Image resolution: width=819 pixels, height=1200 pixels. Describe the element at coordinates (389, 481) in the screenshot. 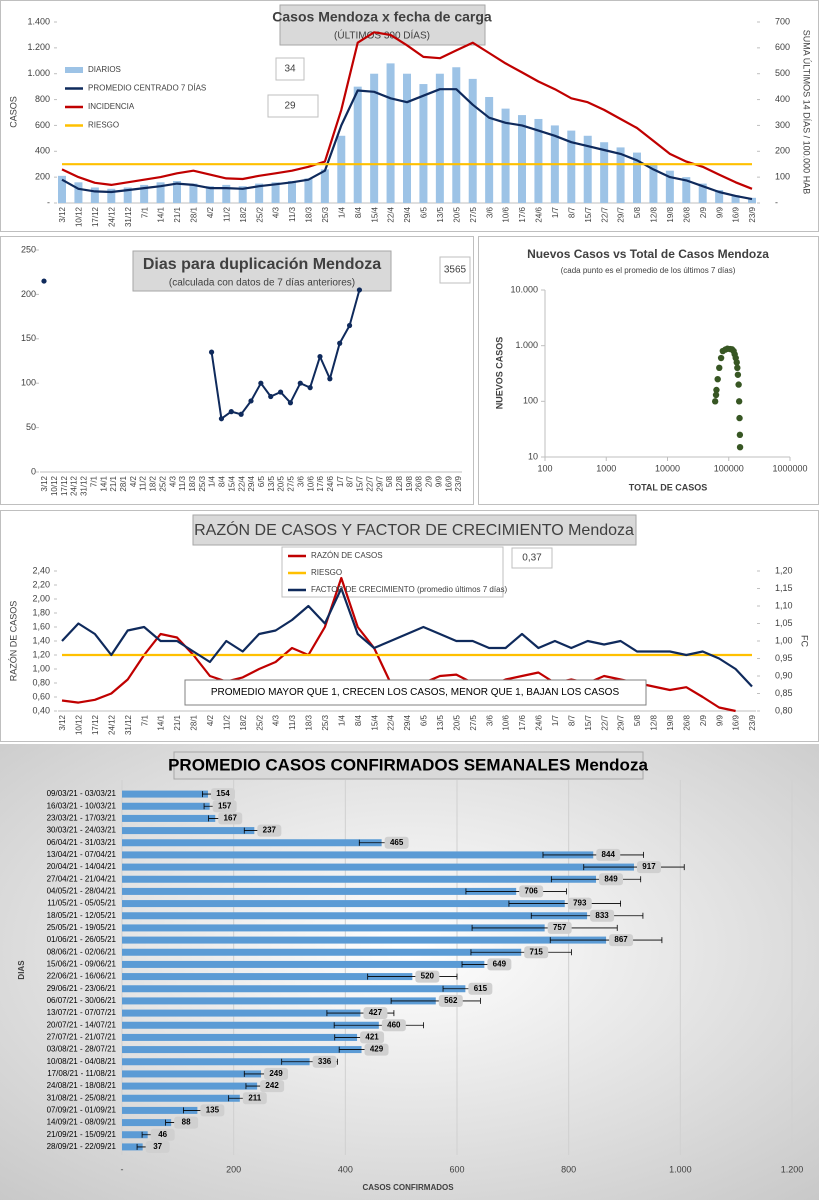

I see `x-tick-label: 5/8` at that location.